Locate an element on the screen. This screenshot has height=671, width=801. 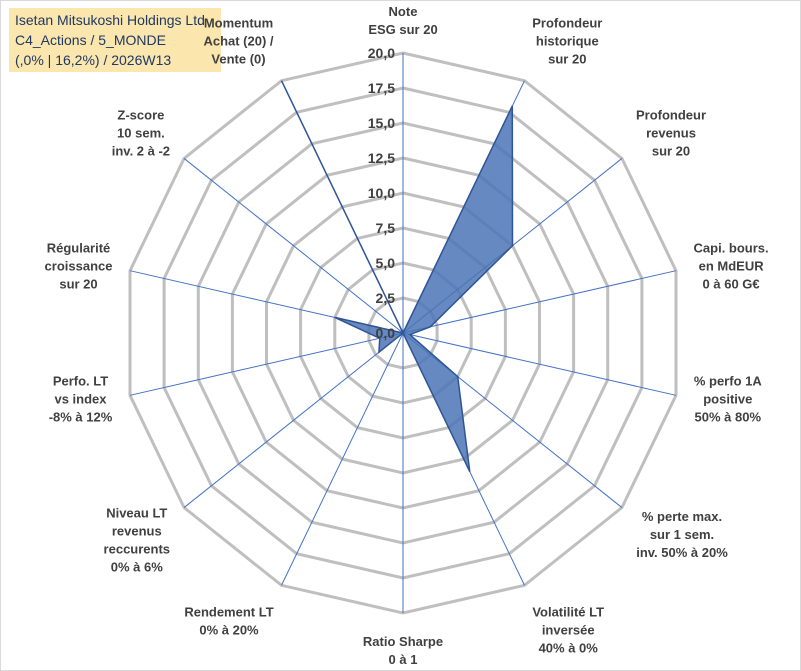
radial-tick-label: 0,0 is located at coordinates (386, 333).